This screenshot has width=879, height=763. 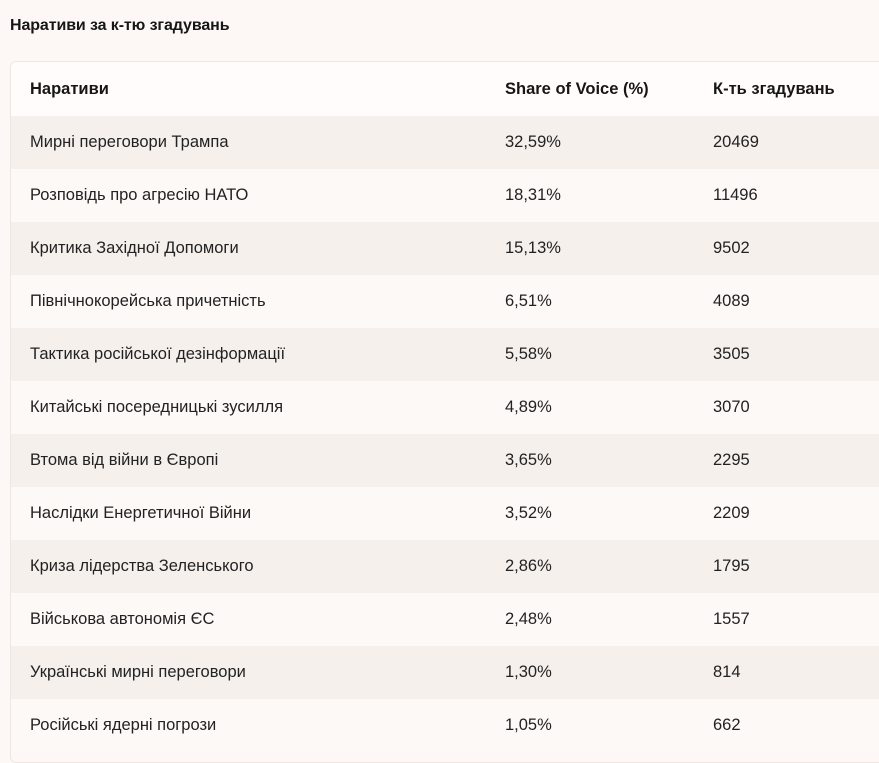 I want to click on mentions-cell: 1557, so click(x=731, y=619).